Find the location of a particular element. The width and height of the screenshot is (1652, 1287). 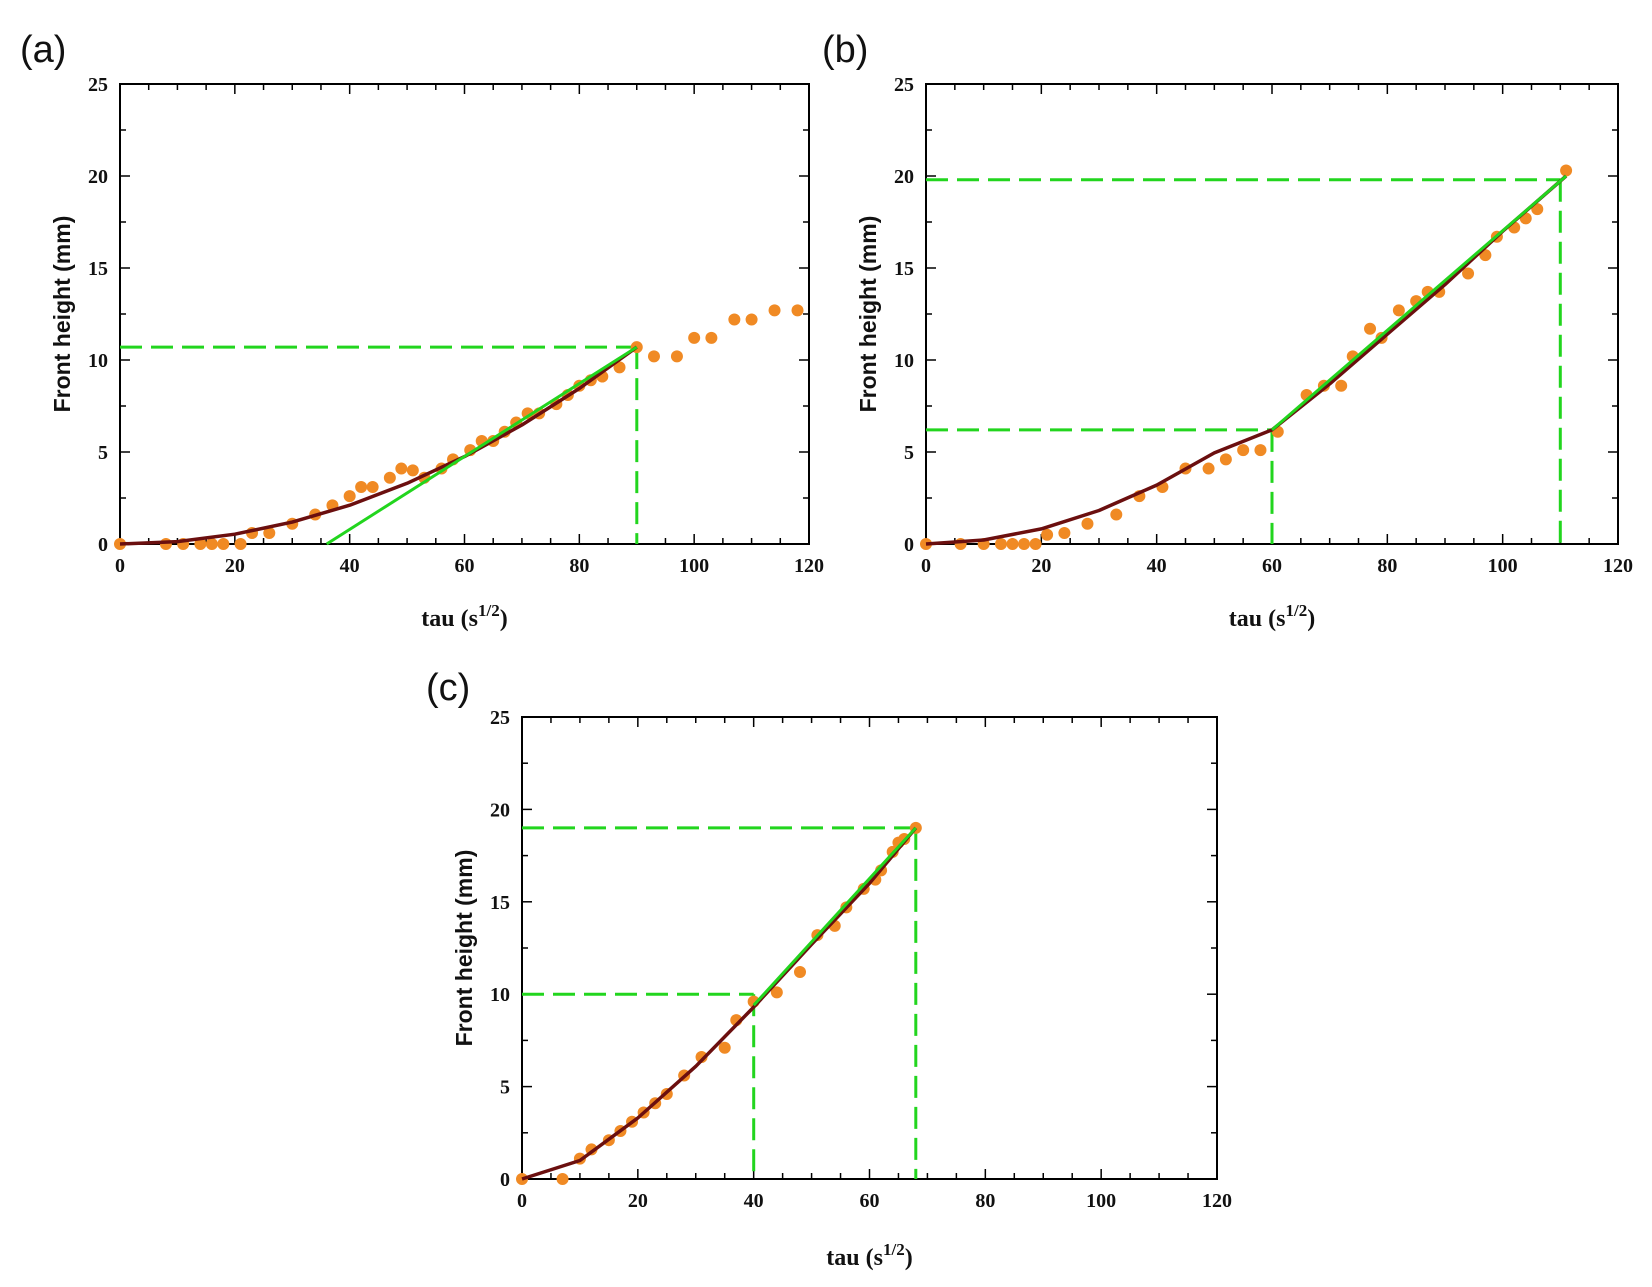

panel-label: (a) is located at coordinates (43, 50).